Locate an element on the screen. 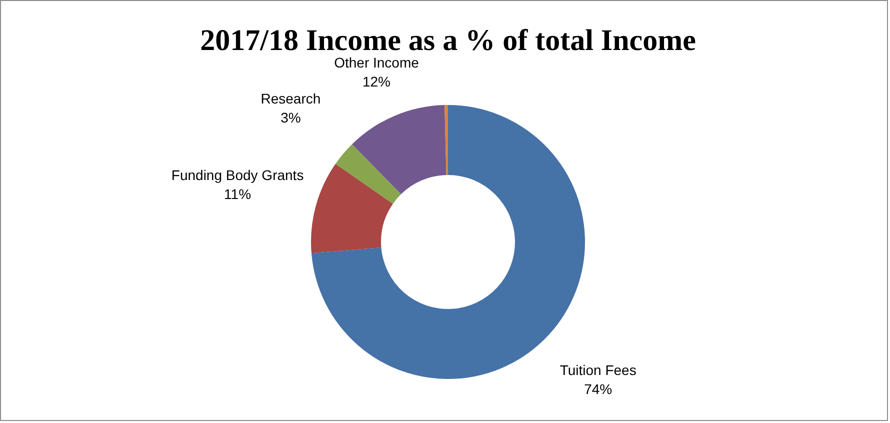  slice-label: Research is located at coordinates (290, 98).